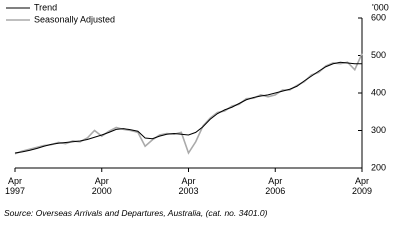  Describe the element at coordinates (74, 19) in the screenshot. I see `legend-label: Seasonally Adjusted` at that location.